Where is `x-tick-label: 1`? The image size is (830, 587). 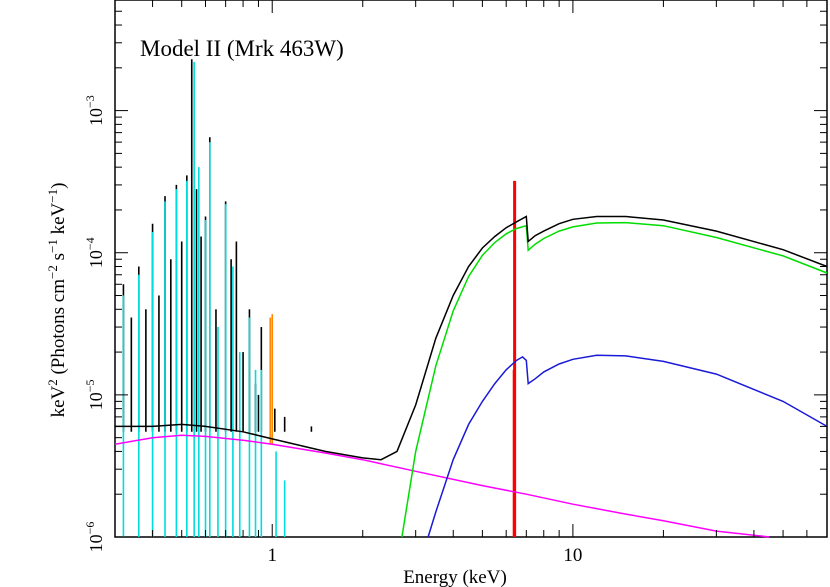
x-tick-label: 1 is located at coordinates (272, 555).